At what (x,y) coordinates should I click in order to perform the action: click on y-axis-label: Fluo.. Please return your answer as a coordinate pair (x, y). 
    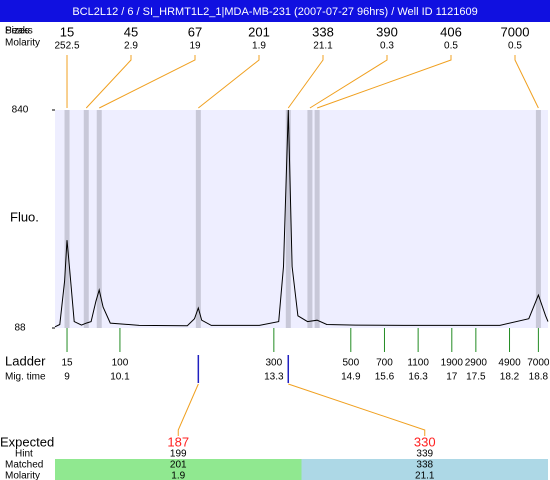
    Looking at the image, I should click on (24, 216).